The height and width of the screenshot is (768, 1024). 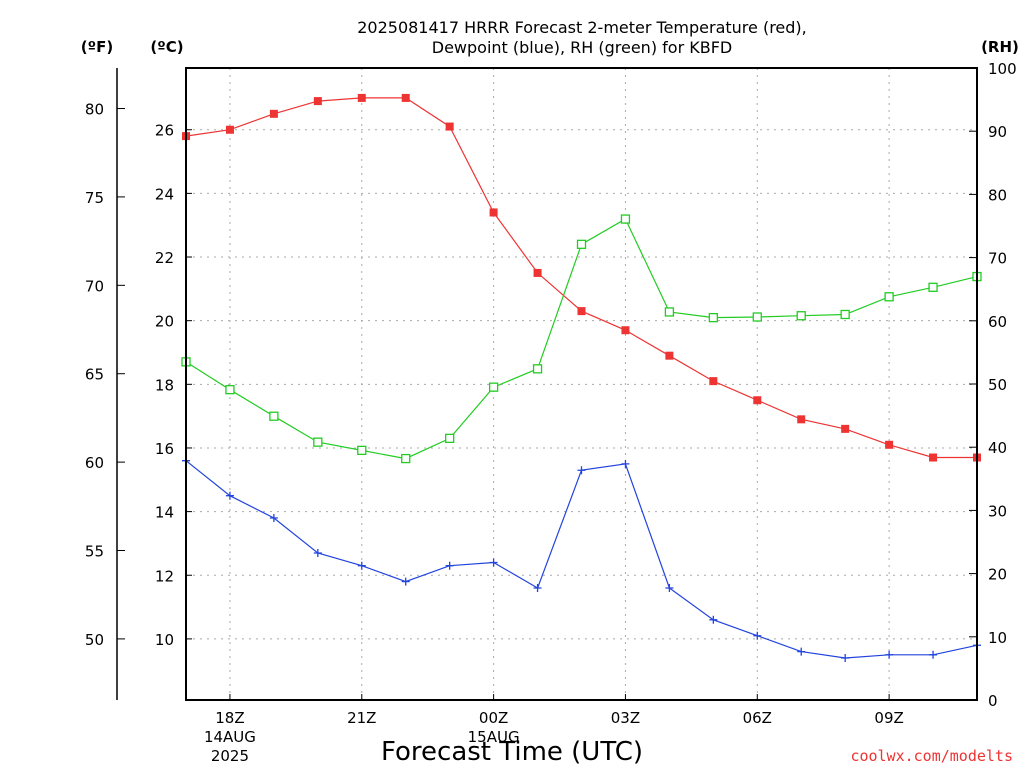 What do you see at coordinates (997, 195) in the screenshot?
I see `rh-tick-label: 80` at bounding box center [997, 195].